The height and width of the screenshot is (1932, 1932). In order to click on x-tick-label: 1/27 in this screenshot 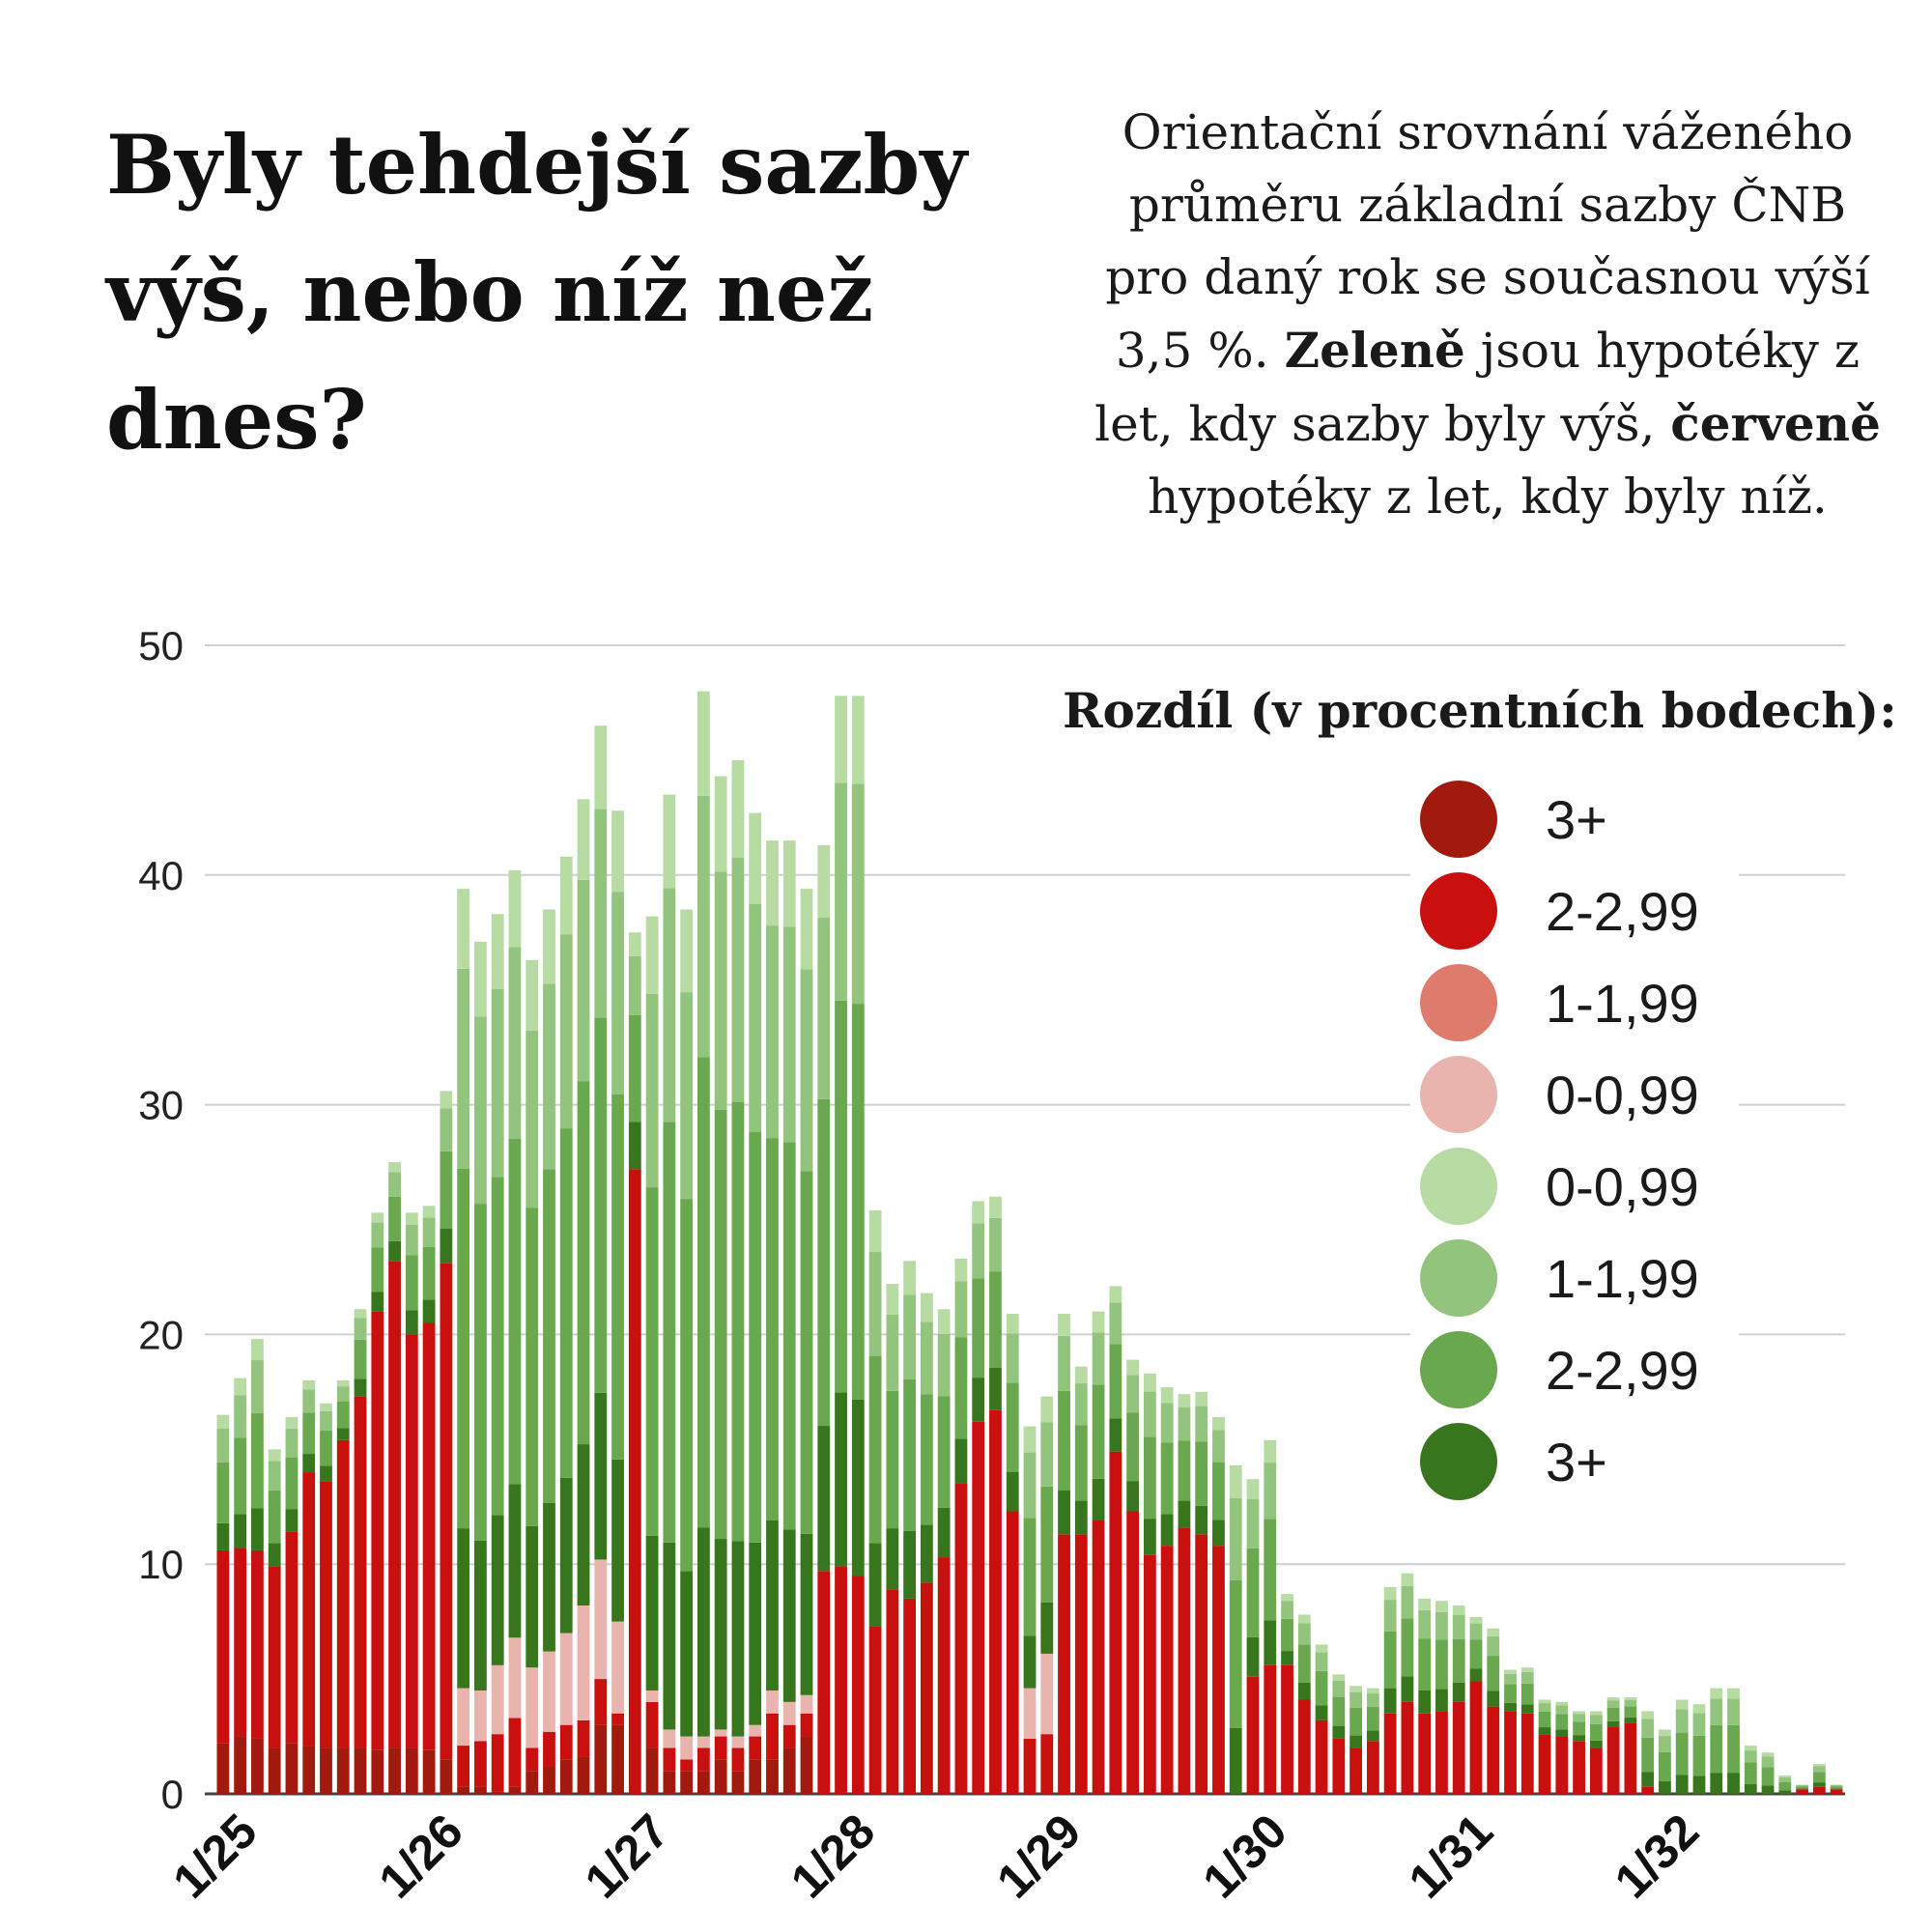, I will do `click(627, 1856)`.